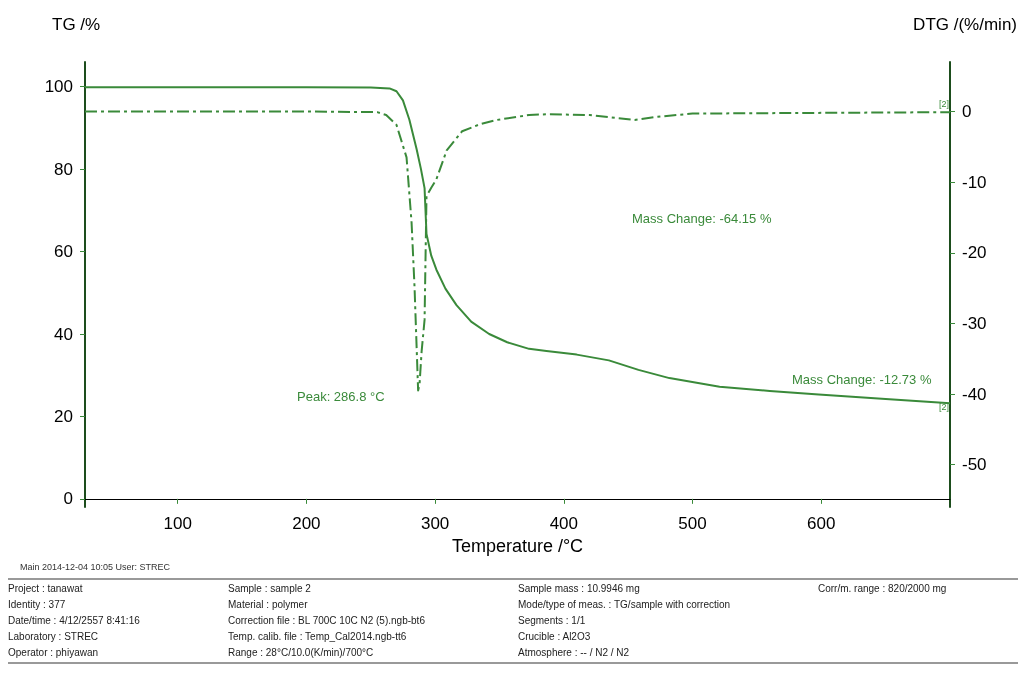 The image size is (1027, 679). Describe the element at coordinates (74, 621) in the screenshot. I see `text: Date/time : 4/12/2557 8:41:16` at that location.